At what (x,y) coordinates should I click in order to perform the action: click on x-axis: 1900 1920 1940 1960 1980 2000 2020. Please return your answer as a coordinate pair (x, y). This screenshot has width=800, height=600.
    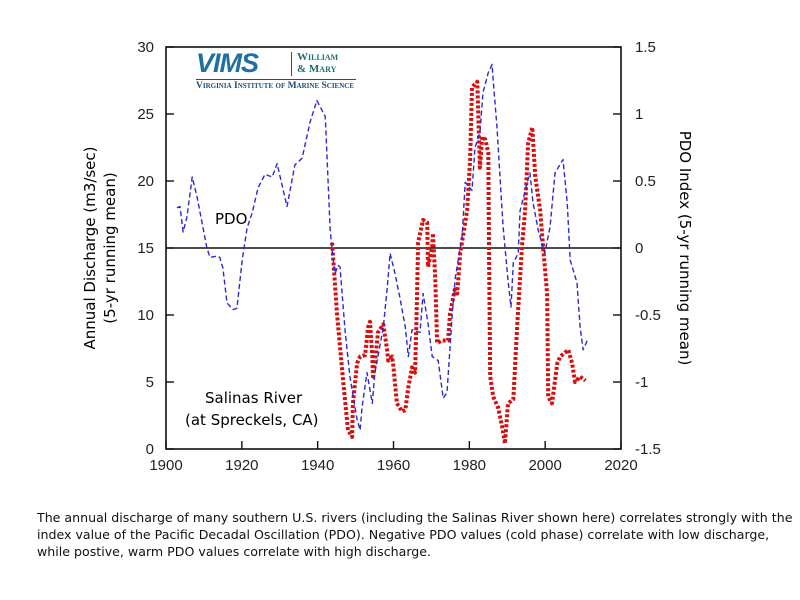
    Looking at the image, I should click on (393, 457).